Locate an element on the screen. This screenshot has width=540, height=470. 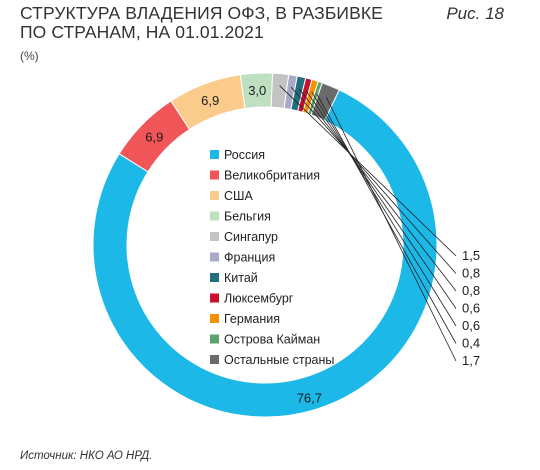
value-label-сша: 6,9 is located at coordinates (210, 100).